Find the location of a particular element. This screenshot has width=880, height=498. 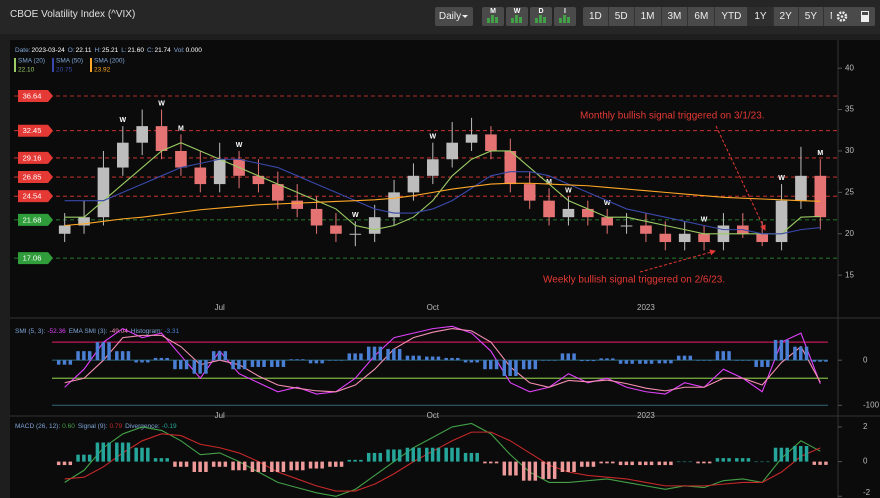

legend-name: SMA (20) is located at coordinates (31, 61).